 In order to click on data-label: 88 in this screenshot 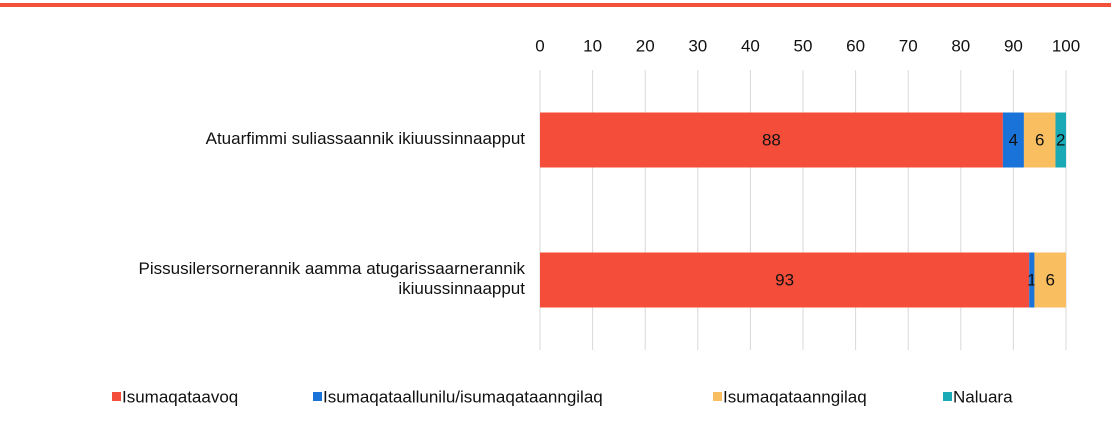, I will do `click(771, 139)`.